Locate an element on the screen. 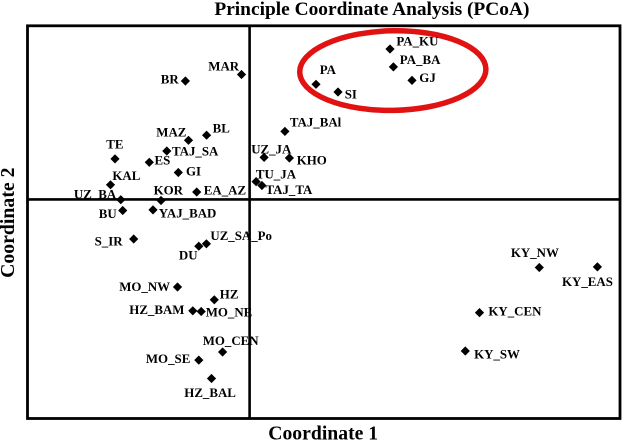  svg-text: BR is located at coordinates (170, 79).